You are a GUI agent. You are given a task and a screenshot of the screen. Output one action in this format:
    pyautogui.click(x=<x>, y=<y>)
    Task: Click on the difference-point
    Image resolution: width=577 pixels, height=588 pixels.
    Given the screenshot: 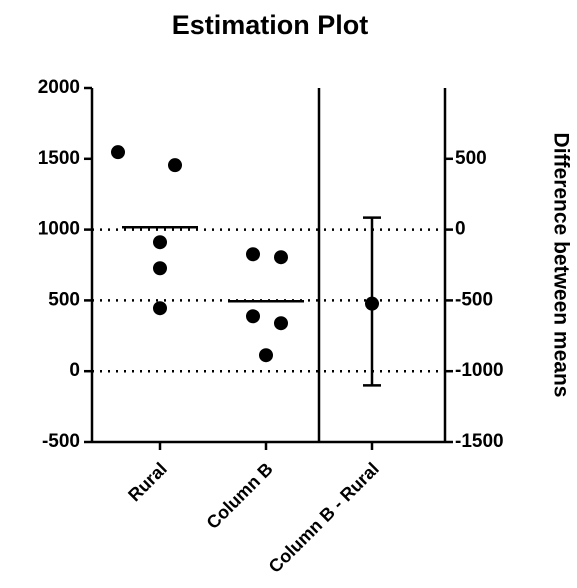 What is the action you would take?
    pyautogui.click(x=372, y=303)
    